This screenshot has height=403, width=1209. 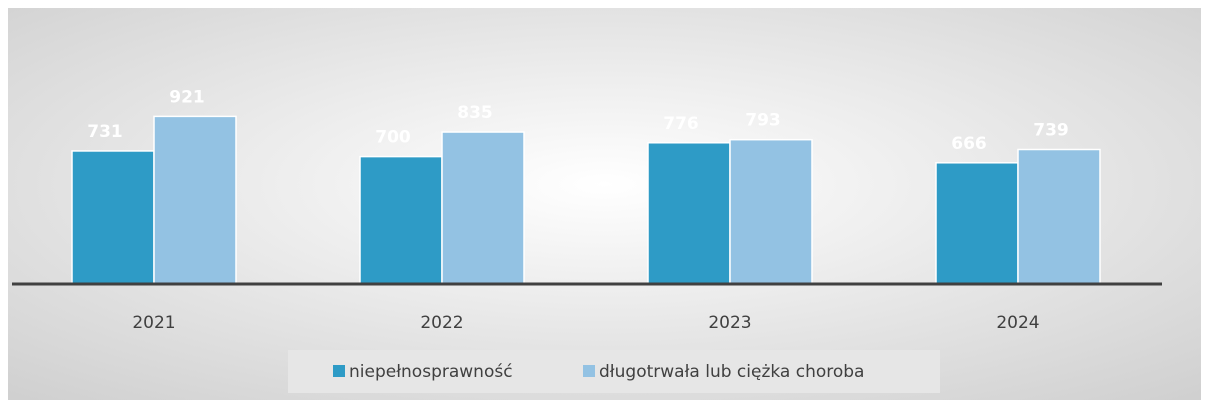 What do you see at coordinates (441, 323) in the screenshot?
I see `x-tick-label: 2022` at bounding box center [441, 323].